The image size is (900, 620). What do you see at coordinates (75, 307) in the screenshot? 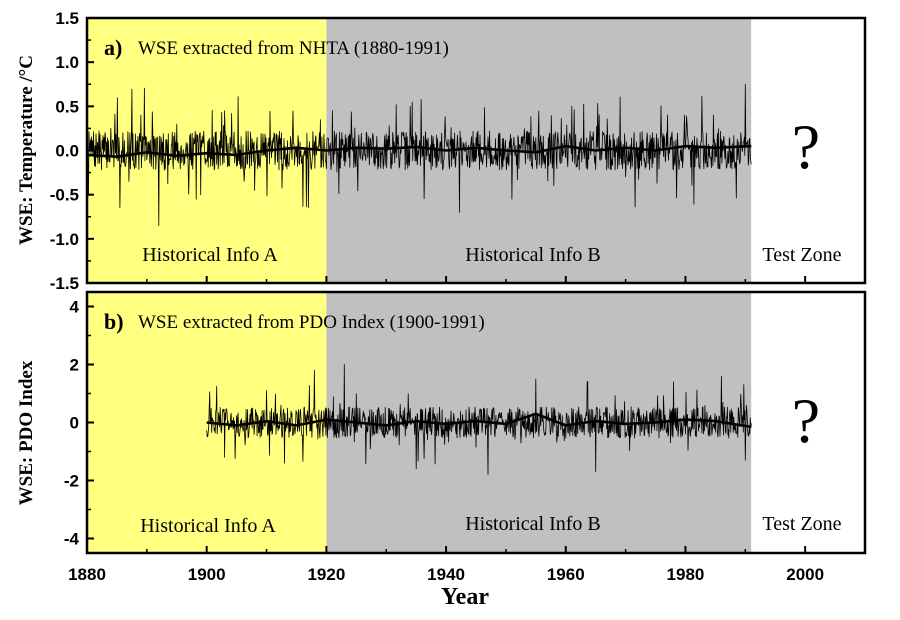
I see `panel-b-ytick-label: 4` at bounding box center [75, 307].